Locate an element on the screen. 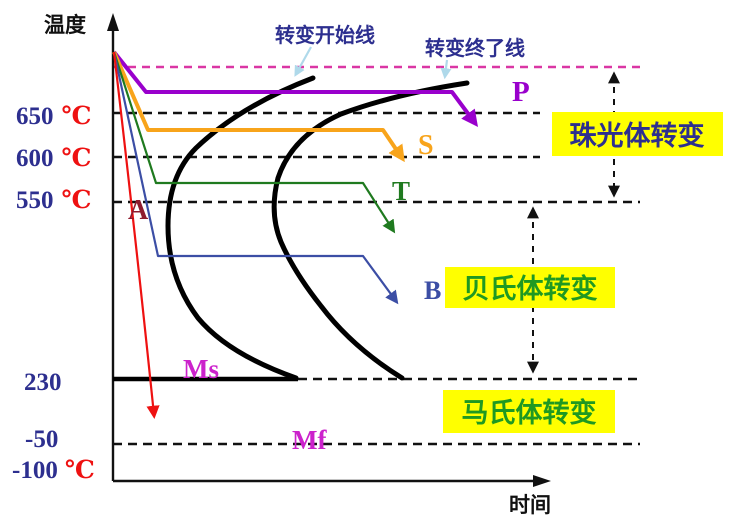 This screenshot has height=518, width=733. y-label-230: 230 is located at coordinates (43, 382).